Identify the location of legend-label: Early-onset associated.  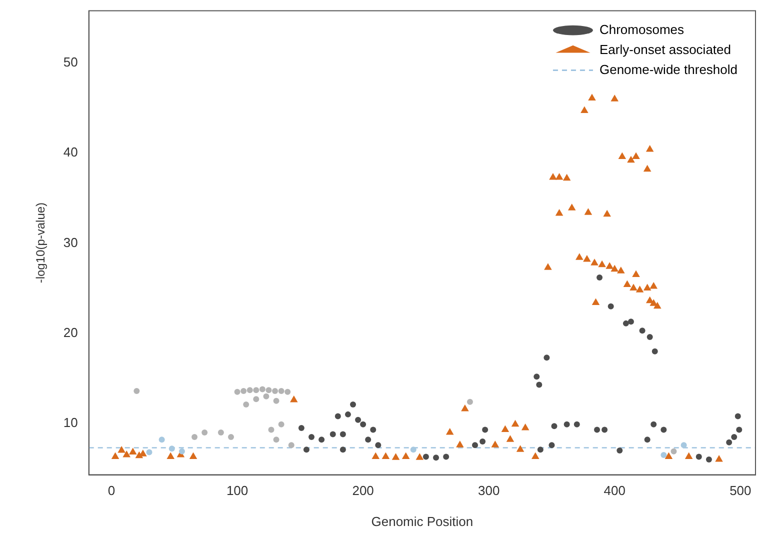
(665, 49).